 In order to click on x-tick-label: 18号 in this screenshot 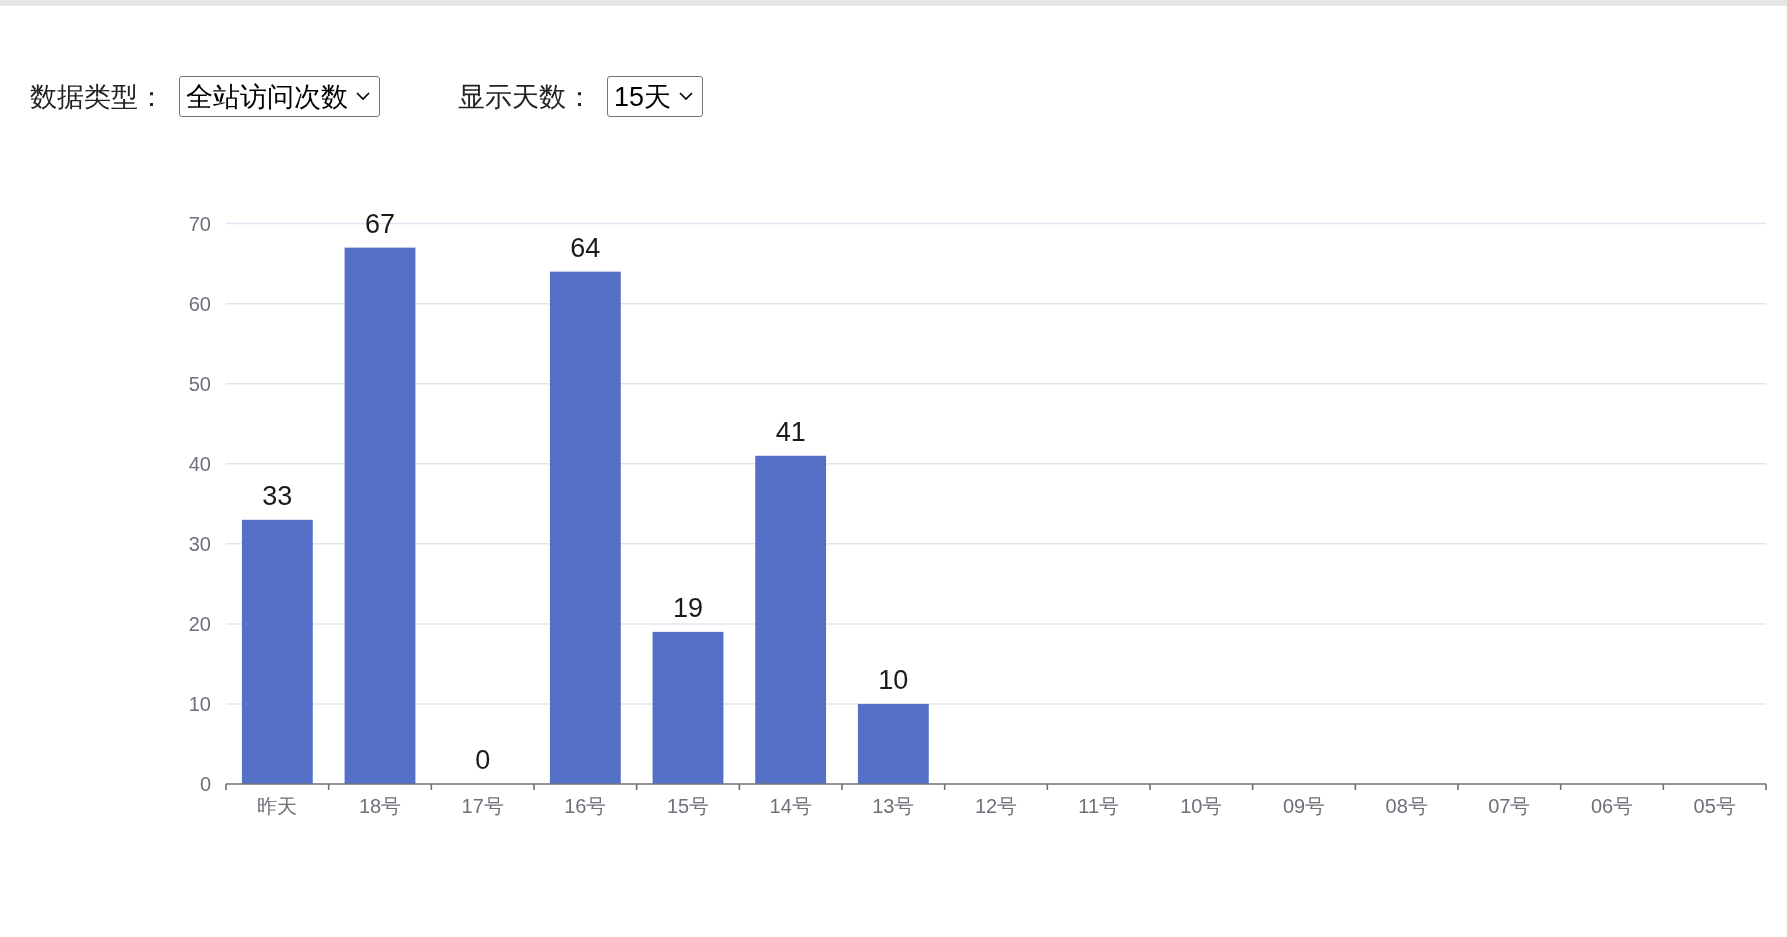, I will do `click(380, 806)`.